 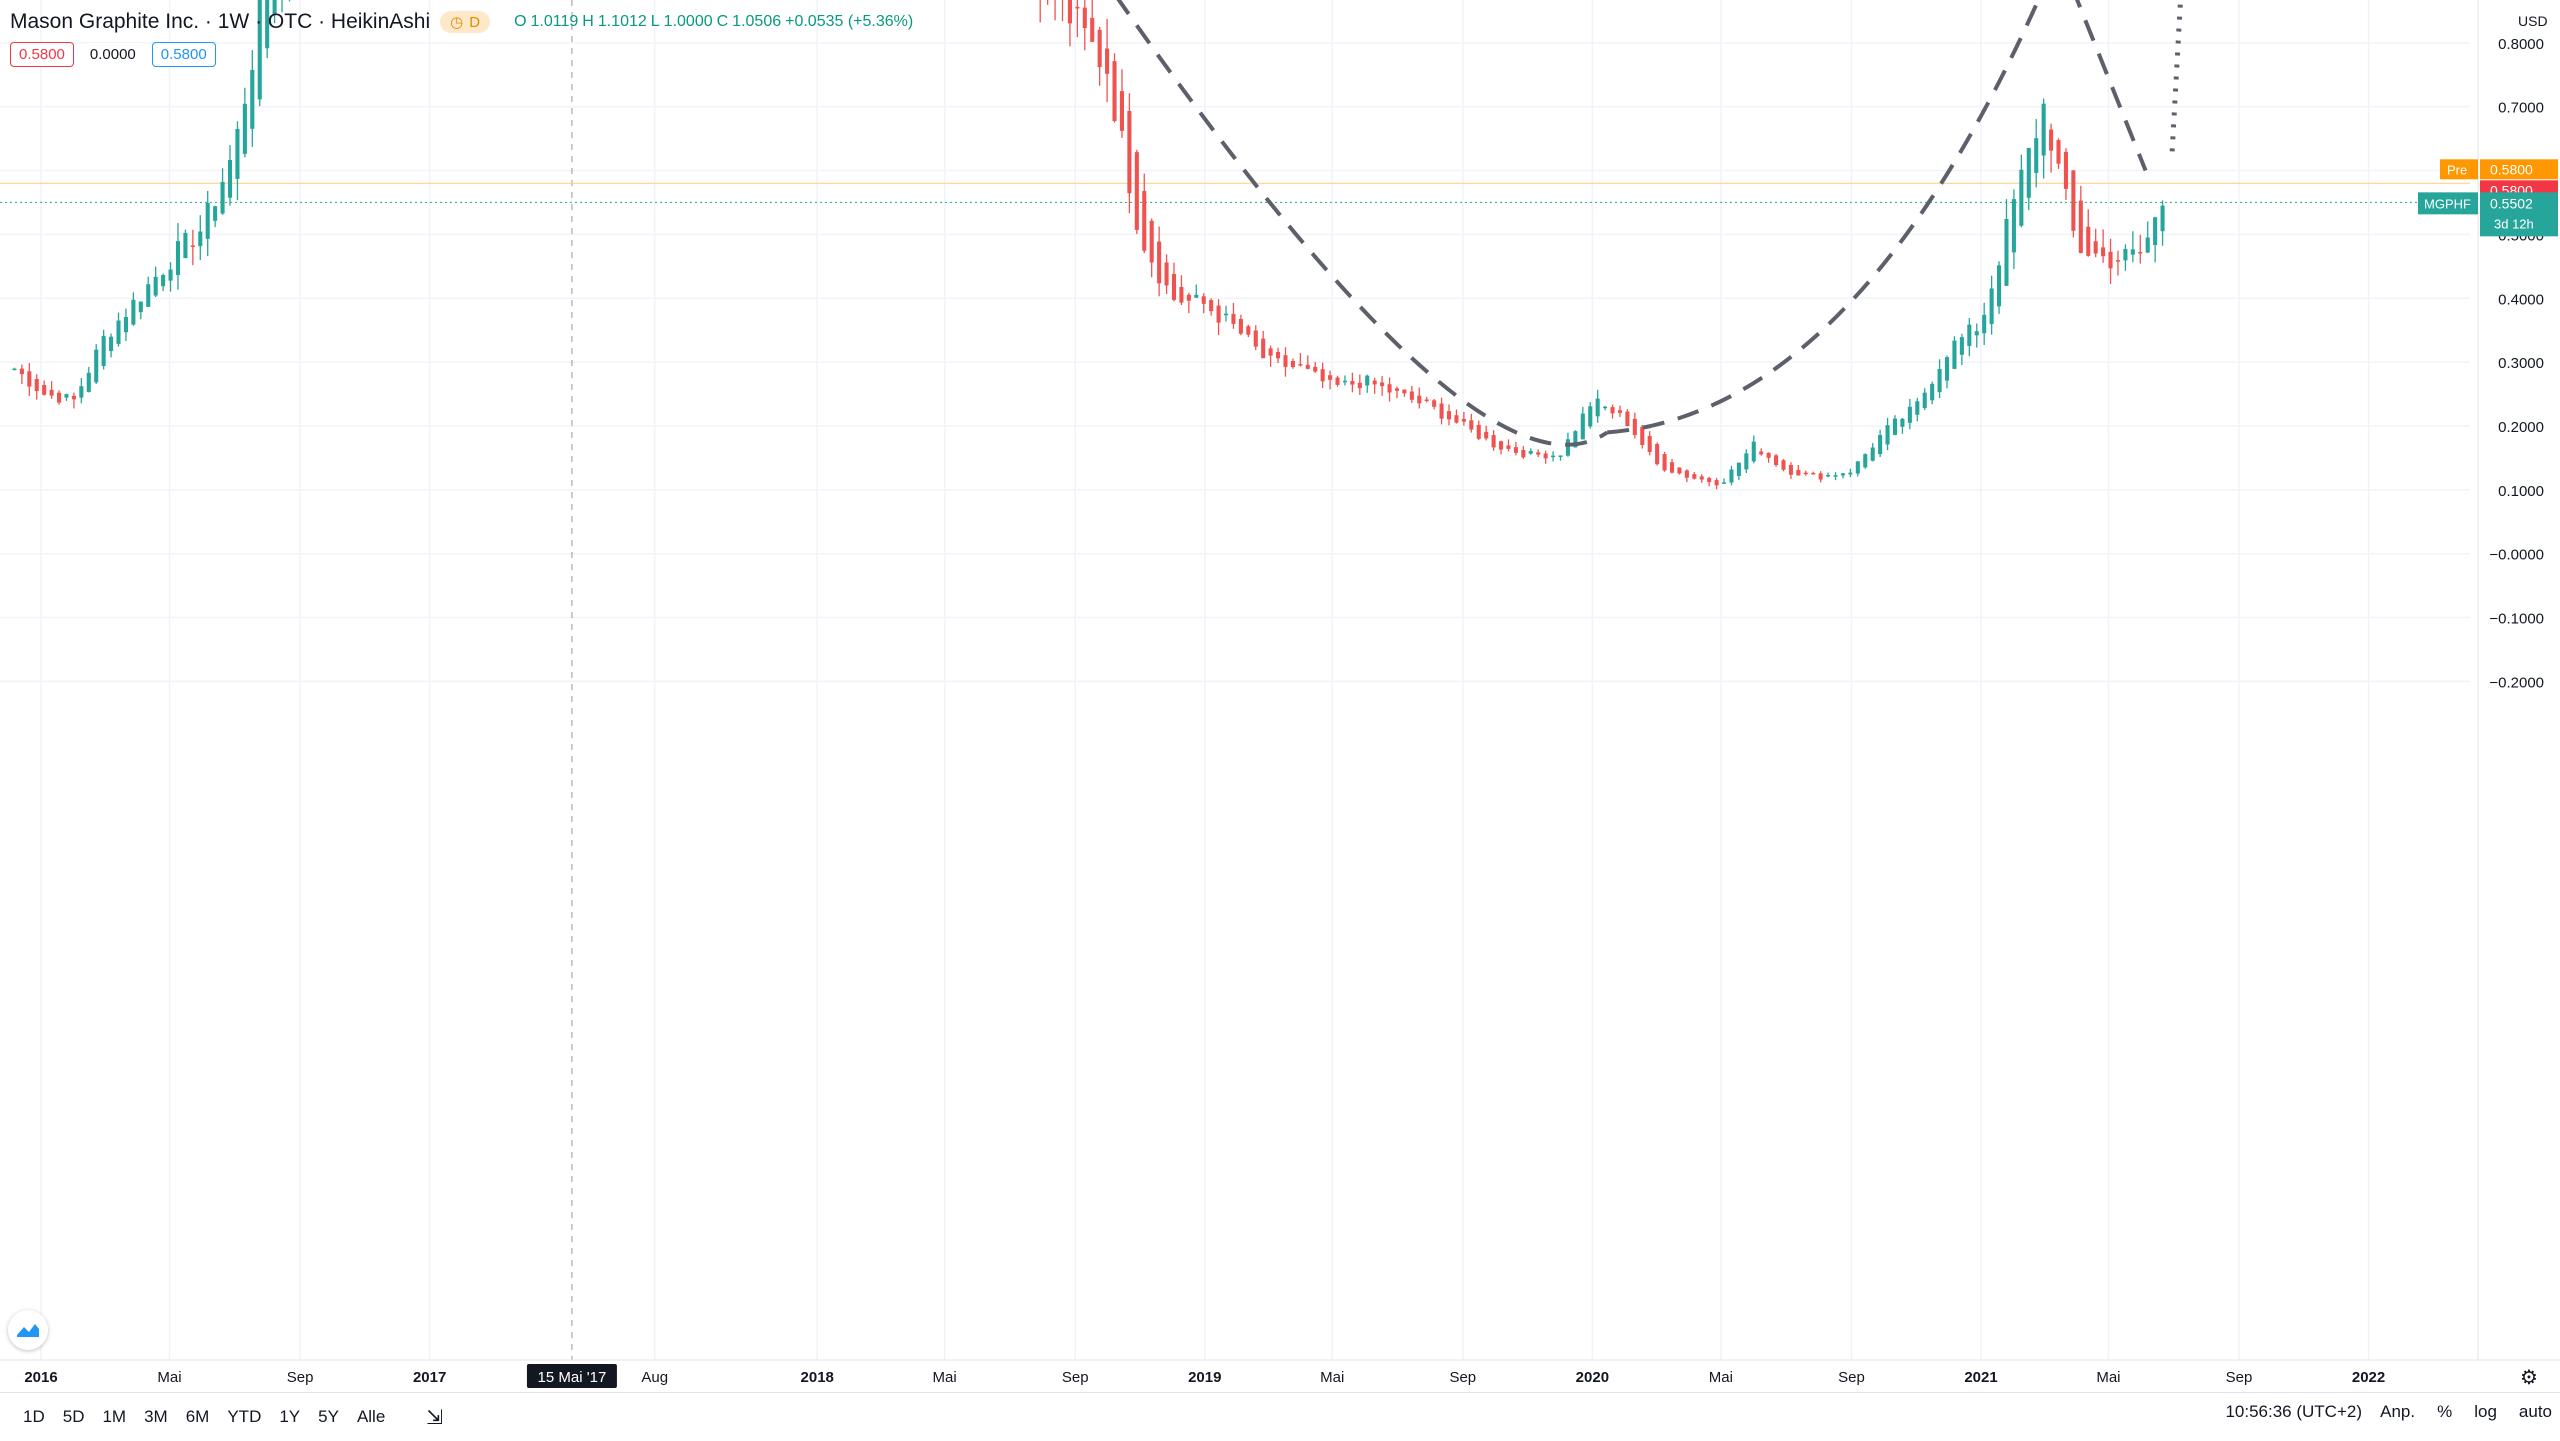 What do you see at coordinates (2398, 1411) in the screenshot?
I see `adjust-toggle: Anp.` at bounding box center [2398, 1411].